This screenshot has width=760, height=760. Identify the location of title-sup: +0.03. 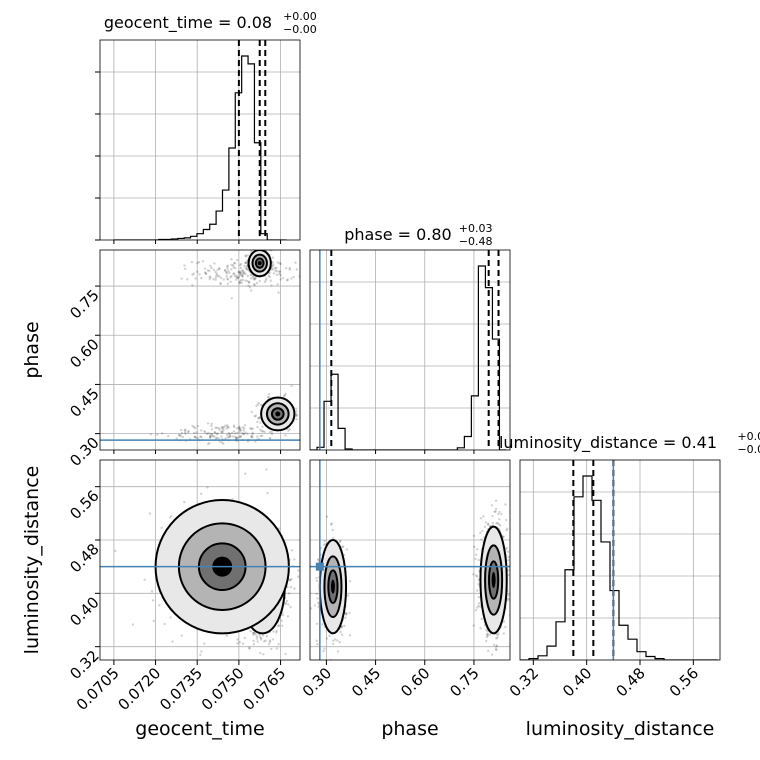
(476, 228).